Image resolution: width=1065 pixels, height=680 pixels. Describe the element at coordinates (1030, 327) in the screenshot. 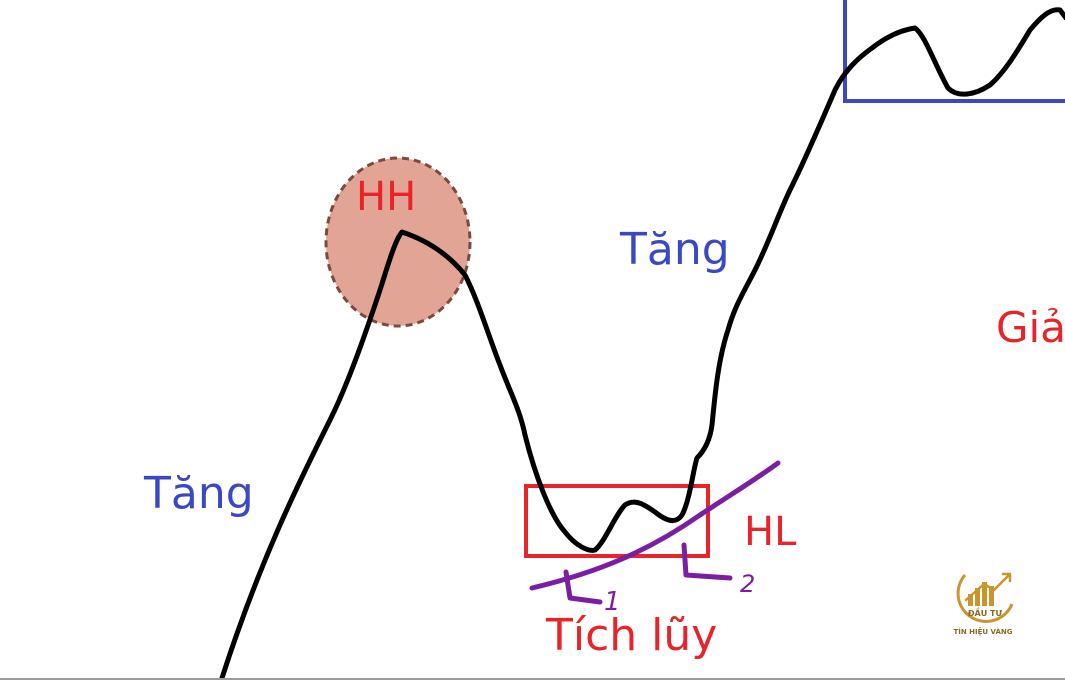

I see `downtrend-label-partial: Giả` at that location.